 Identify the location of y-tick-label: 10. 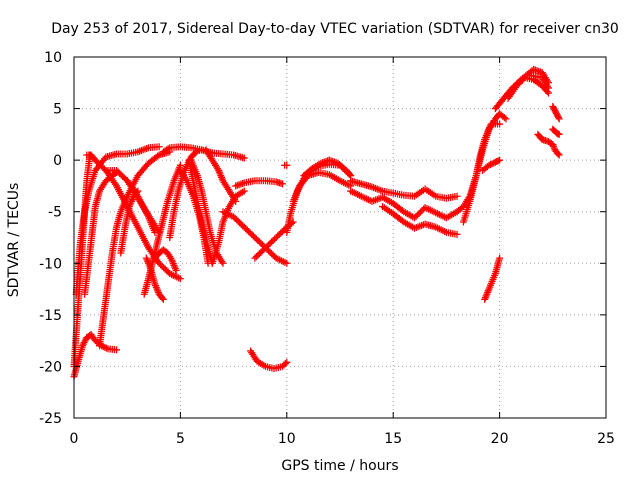
(53, 58).